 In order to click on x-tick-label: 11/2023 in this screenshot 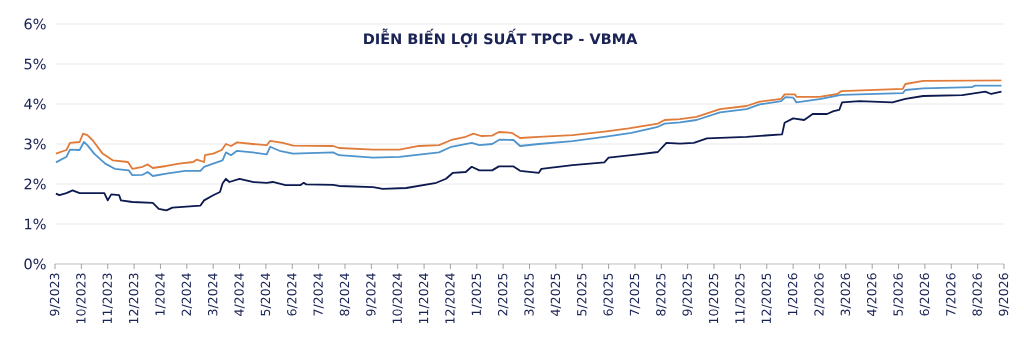, I will do `click(107, 298)`.